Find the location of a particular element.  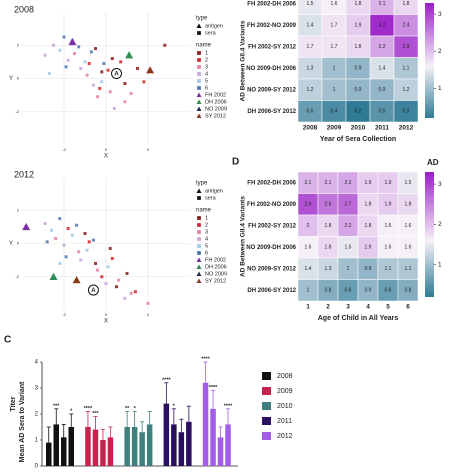

cell-label: 0.3 is located at coordinates (406, 112).